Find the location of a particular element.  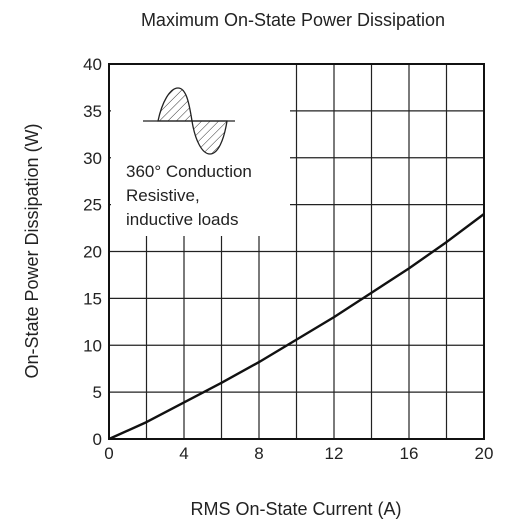

y-tick-label: 5 is located at coordinates (97, 392).